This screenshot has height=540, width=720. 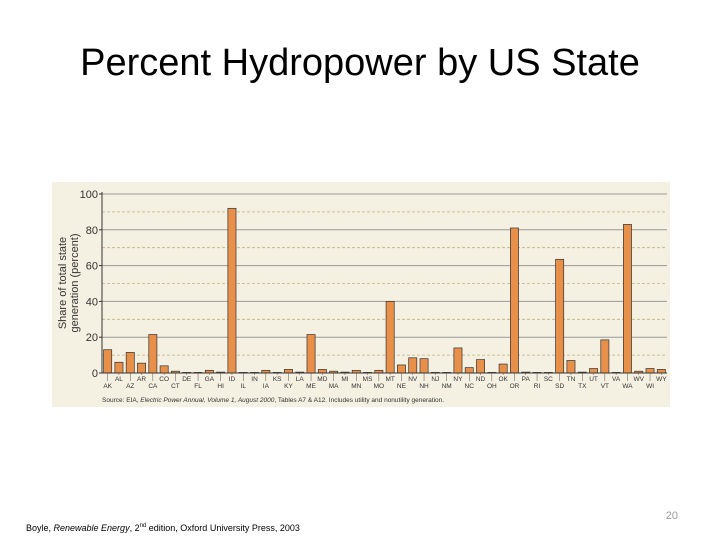 What do you see at coordinates (458, 360) in the screenshot?
I see `bar-ny` at bounding box center [458, 360].